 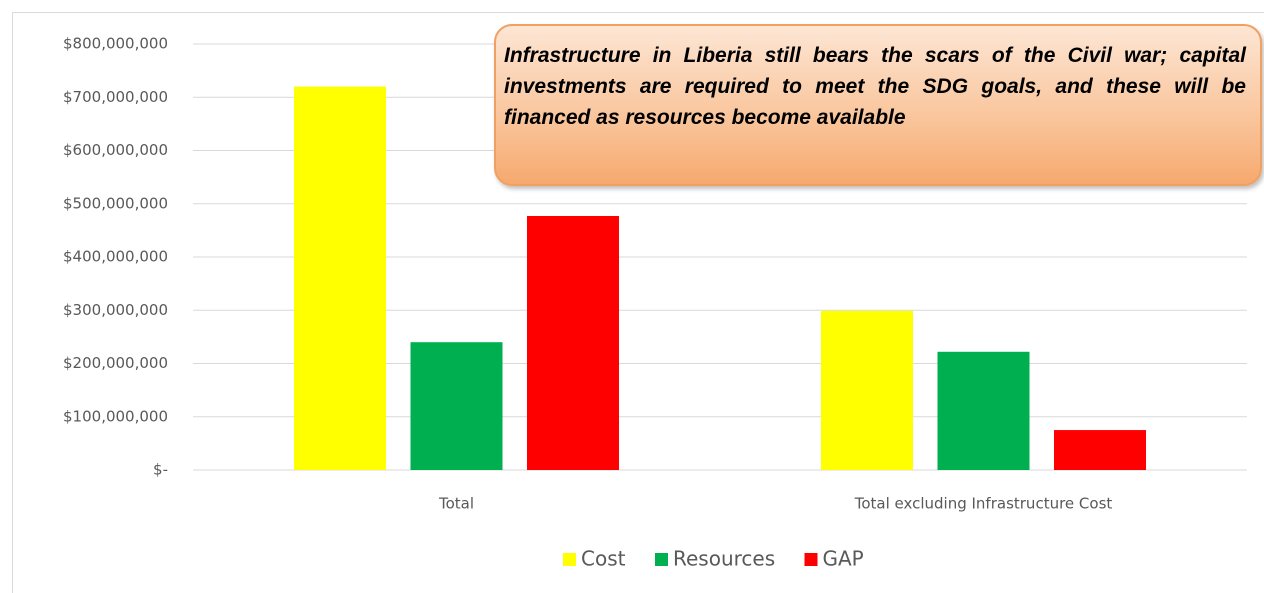 I want to click on y-tick-label: $700,000,000, so click(x=115, y=97).